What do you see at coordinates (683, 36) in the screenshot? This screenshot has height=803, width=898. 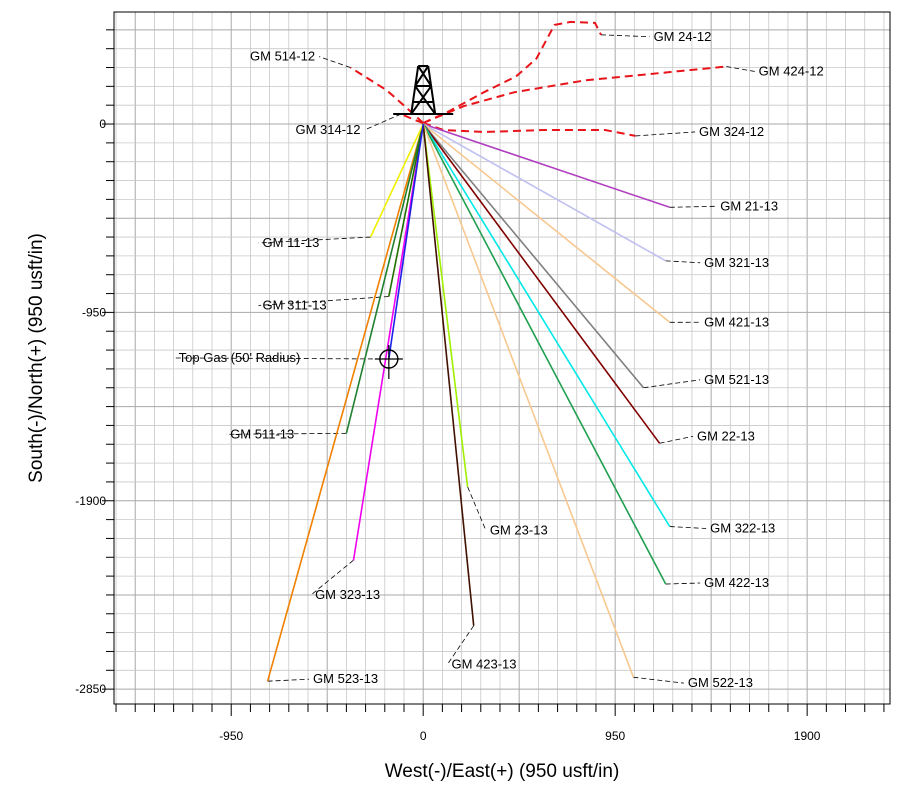 I see `well-label-gm-24-12: GM 24-12` at bounding box center [683, 36].